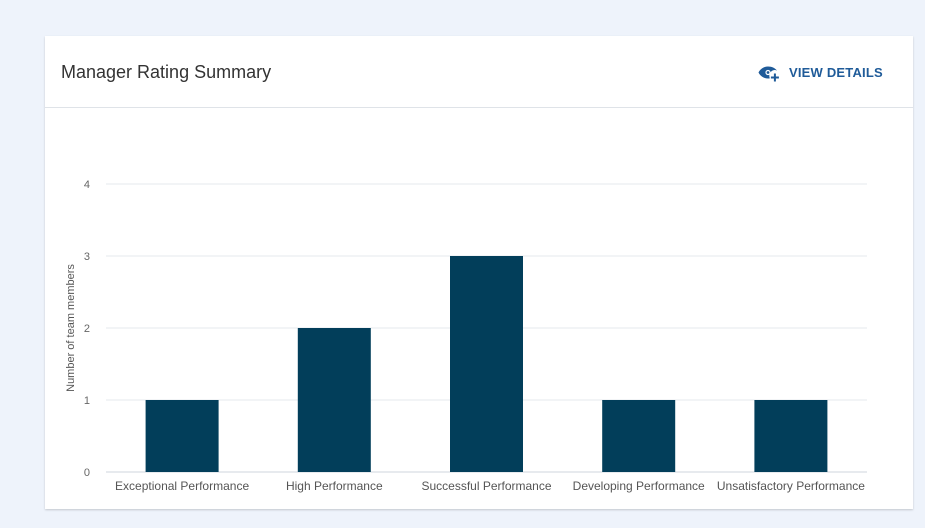 This screenshot has height=528, width=925. What do you see at coordinates (836, 72) in the screenshot?
I see `view-details-label: VIEW DETAILS` at bounding box center [836, 72].